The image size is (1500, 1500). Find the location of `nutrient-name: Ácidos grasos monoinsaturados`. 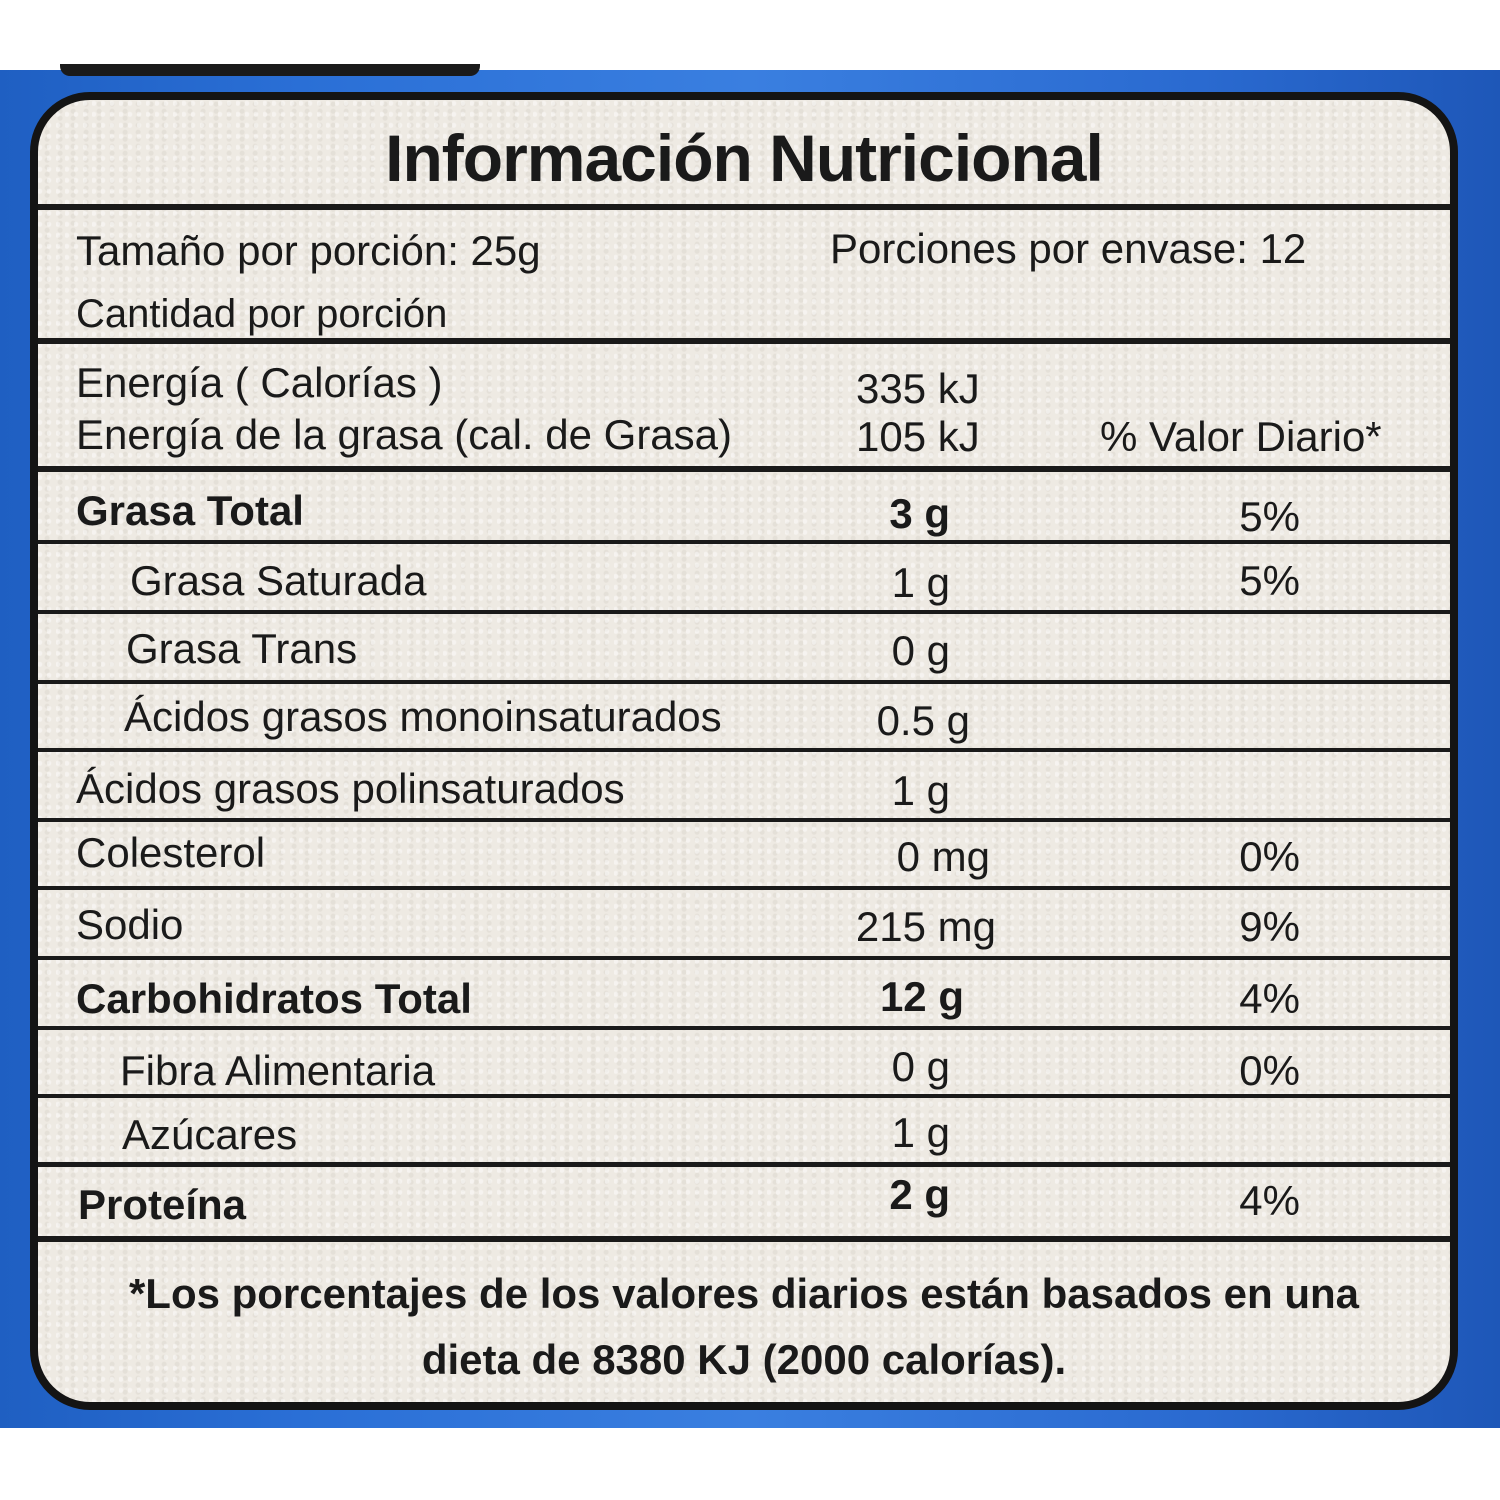

nutrient-name: Ácidos grasos monoinsaturados is located at coordinates (423, 716).